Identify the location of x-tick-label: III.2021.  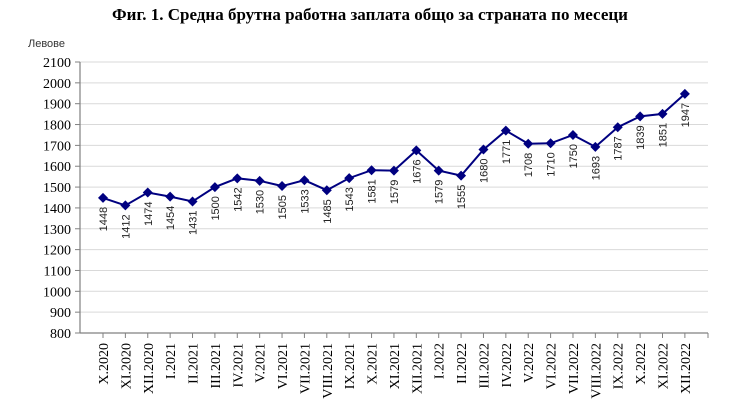
(216, 366).